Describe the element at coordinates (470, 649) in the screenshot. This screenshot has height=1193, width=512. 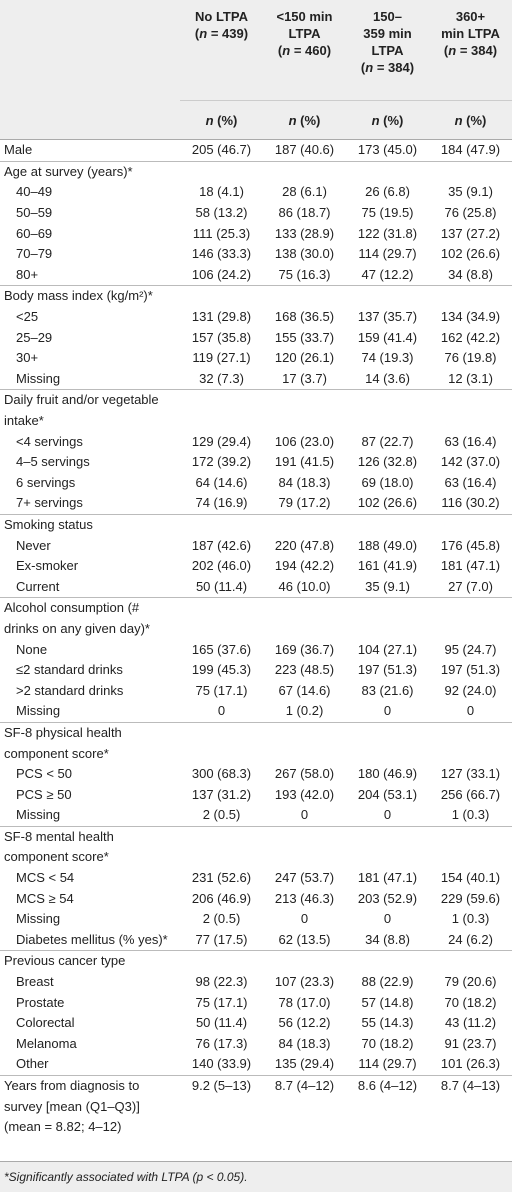
I see `cell-value: 95 (24.7)` at that location.